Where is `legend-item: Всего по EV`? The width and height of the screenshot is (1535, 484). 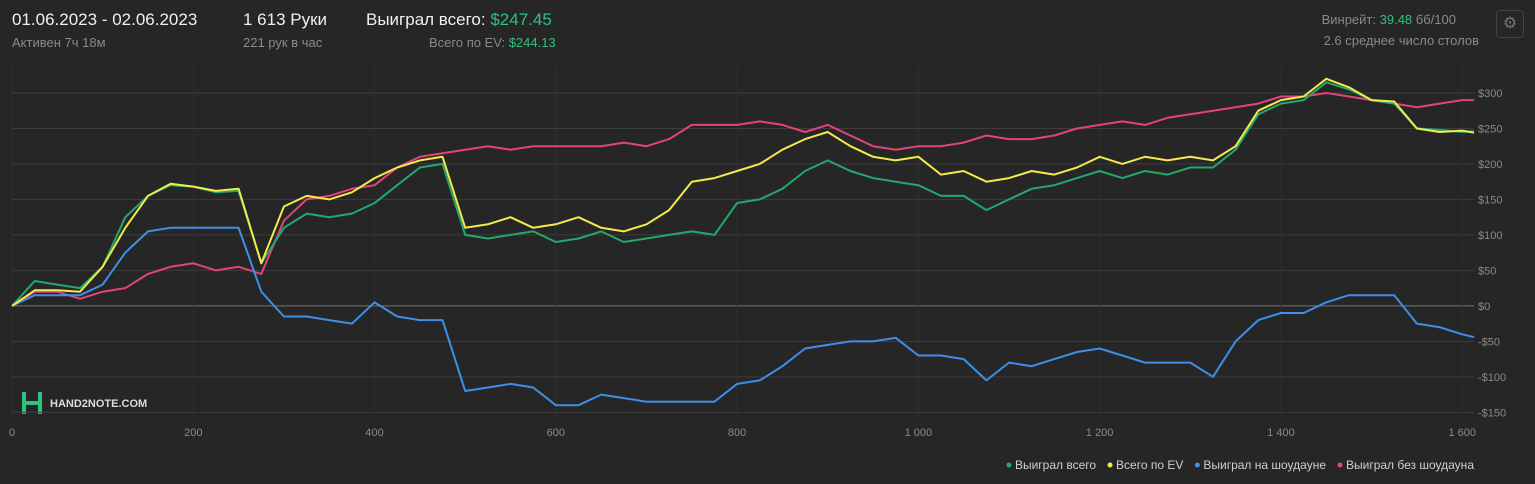 legend-item: Всего по EV is located at coordinates (1145, 465).